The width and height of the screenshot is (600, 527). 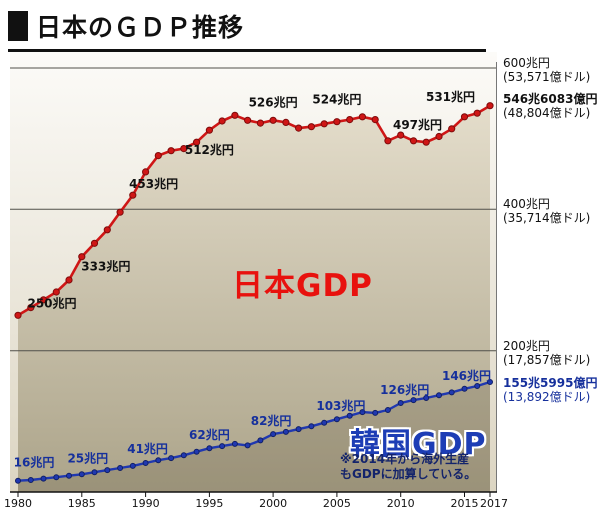 I want to click on x-tick-label: 2000, so click(x=273, y=503).